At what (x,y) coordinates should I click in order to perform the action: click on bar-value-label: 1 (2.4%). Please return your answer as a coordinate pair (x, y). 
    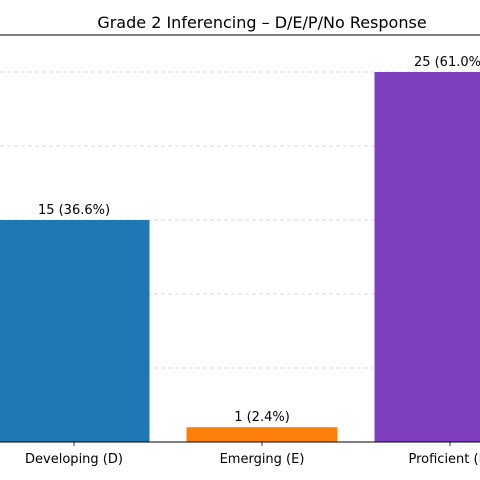
    Looking at the image, I should click on (262, 417).